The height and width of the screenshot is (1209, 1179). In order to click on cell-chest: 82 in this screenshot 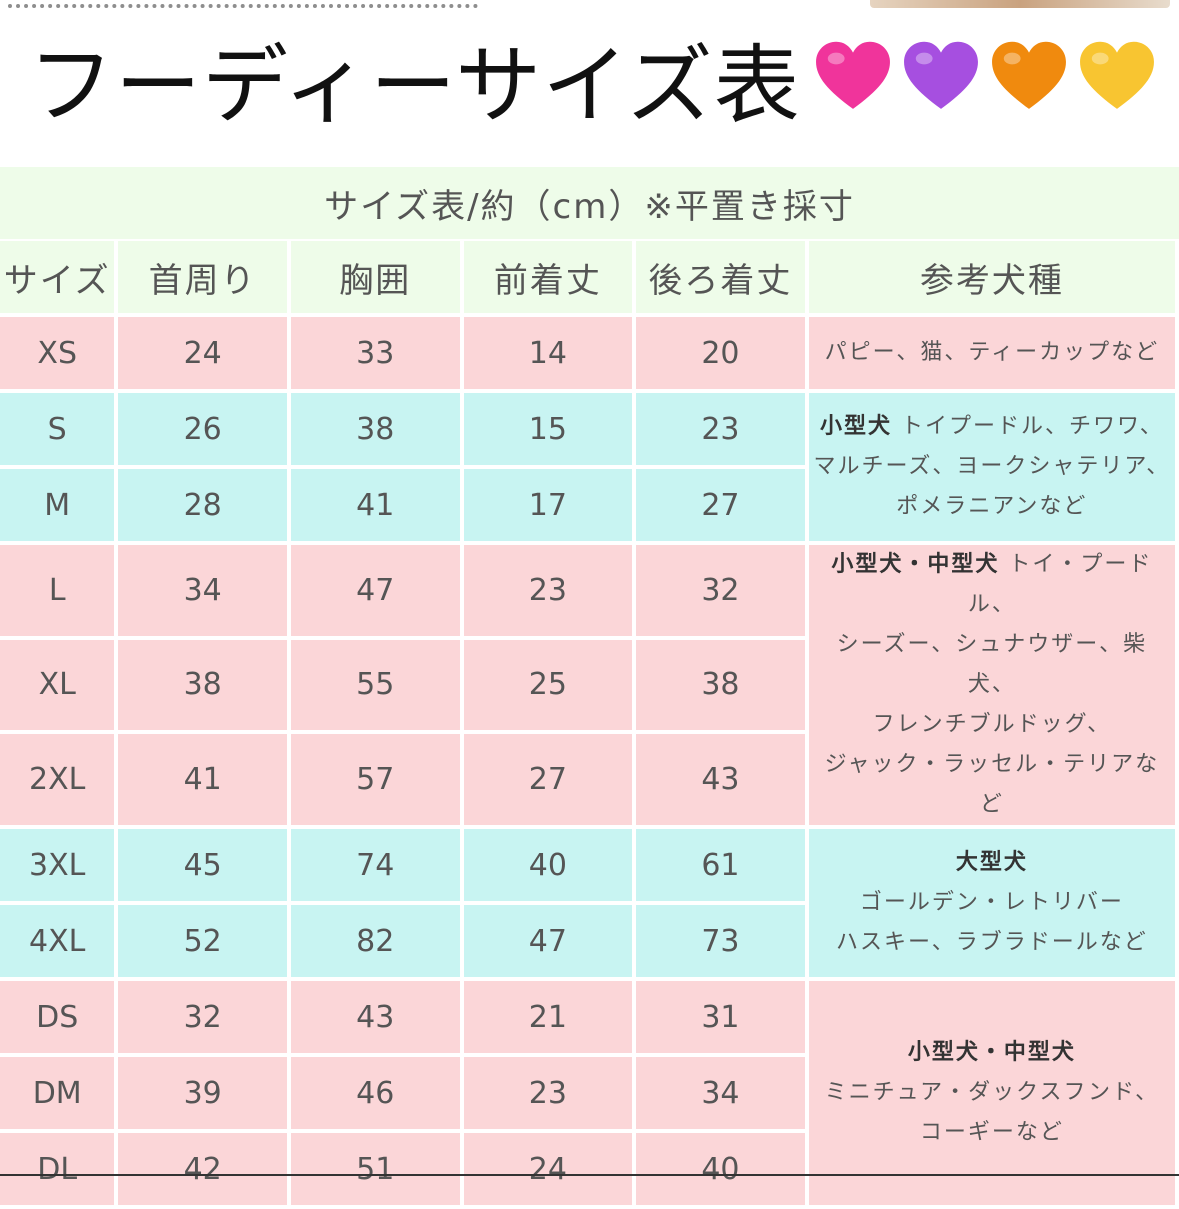, I will do `click(375, 941)`.